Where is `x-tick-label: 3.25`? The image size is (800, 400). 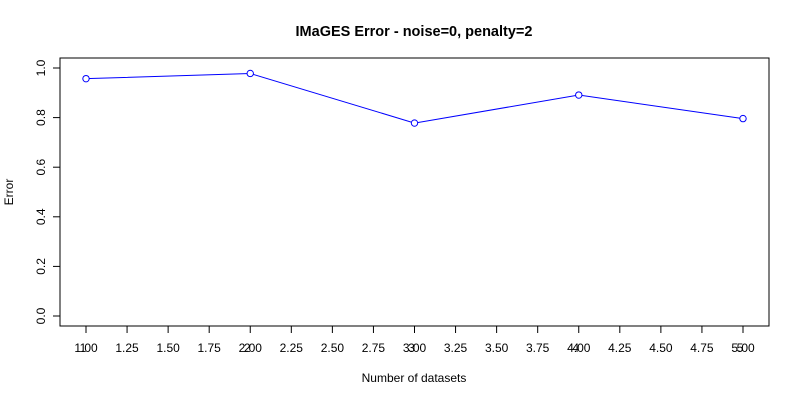
x-tick-label: 3.25 is located at coordinates (456, 348).